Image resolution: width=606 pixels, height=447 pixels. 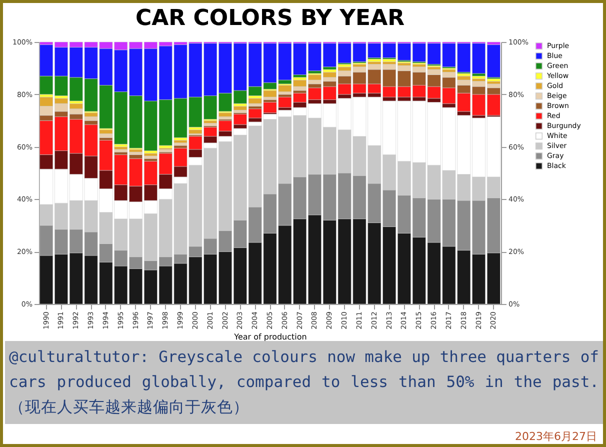 I want to click on x-axis-title: Year of production, so click(x=270, y=337).